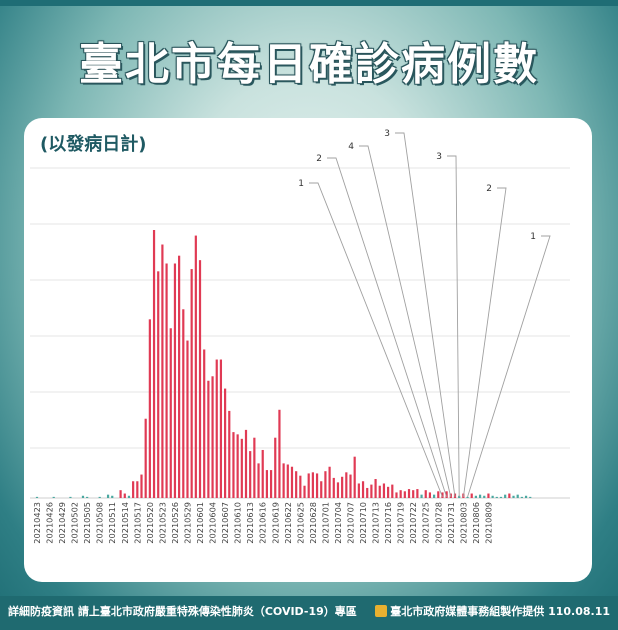 The height and width of the screenshot is (630, 618). What do you see at coordinates (238, 523) in the screenshot?
I see `x-tick-label: 20210610` at bounding box center [238, 523].